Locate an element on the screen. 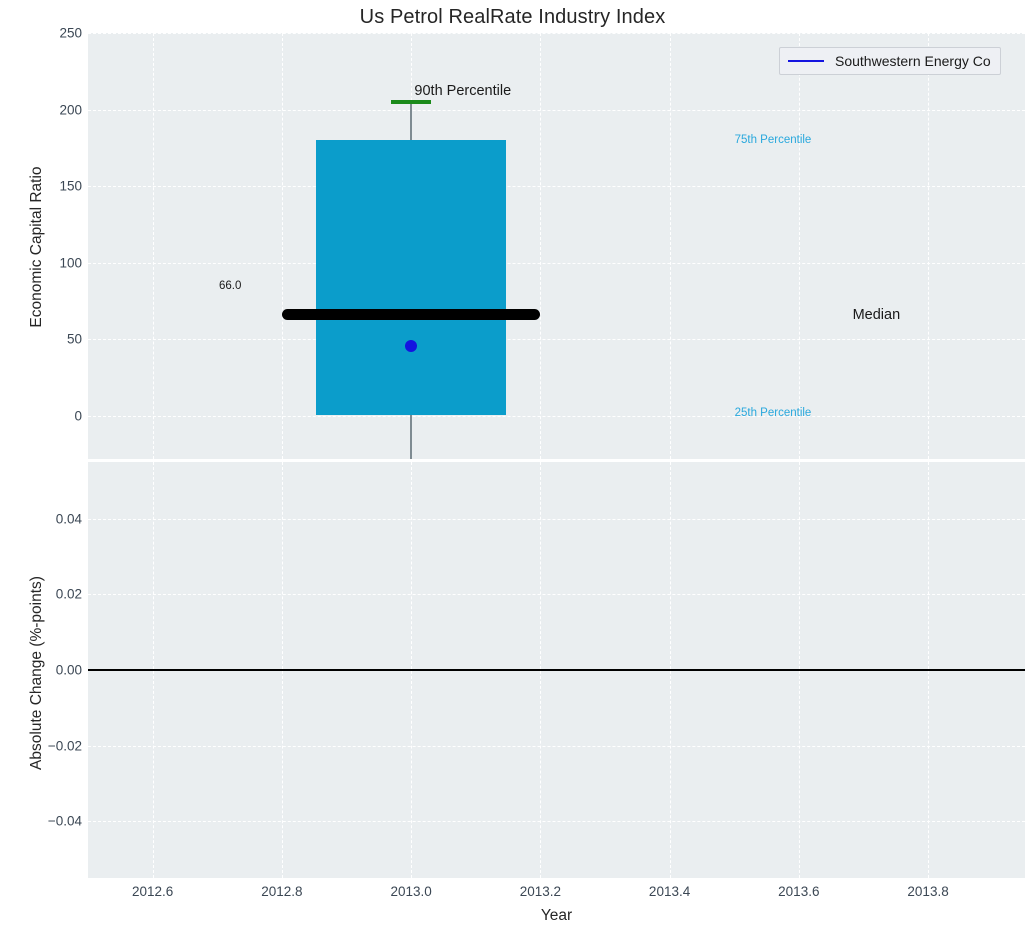 The width and height of the screenshot is (1025, 940). y-axis-ticks-top: 250 200 150 100 50 0 is located at coordinates (44, 242).